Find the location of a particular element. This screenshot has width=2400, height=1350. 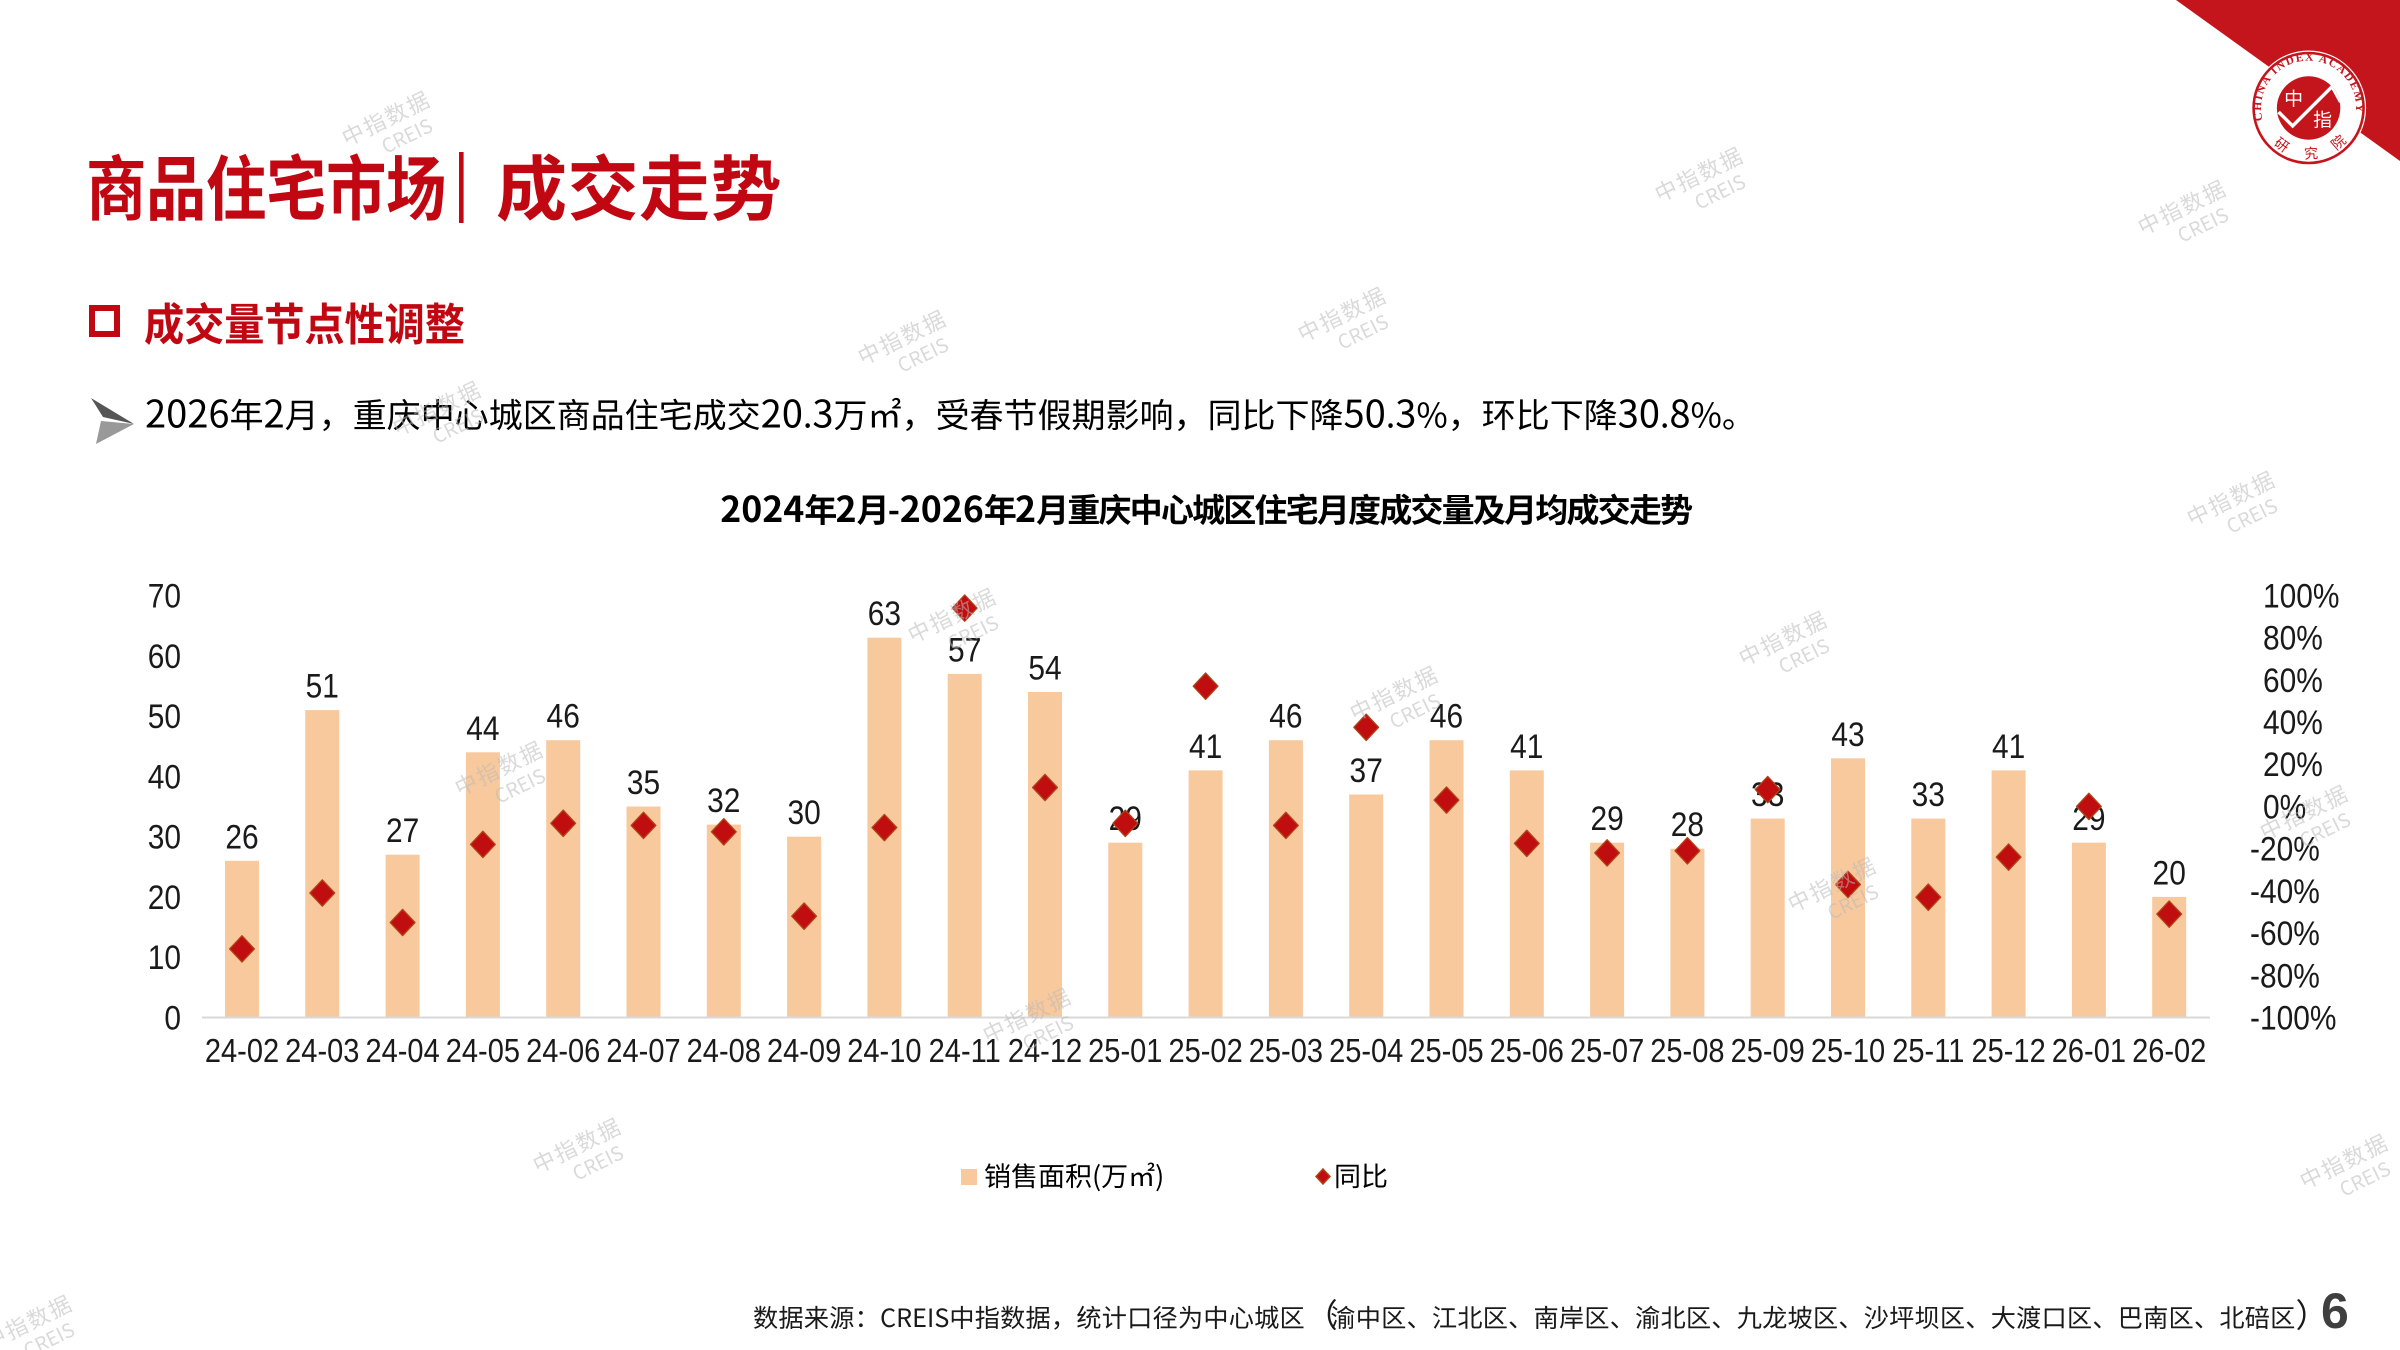

svg-text: 24-06 is located at coordinates (563, 1050).